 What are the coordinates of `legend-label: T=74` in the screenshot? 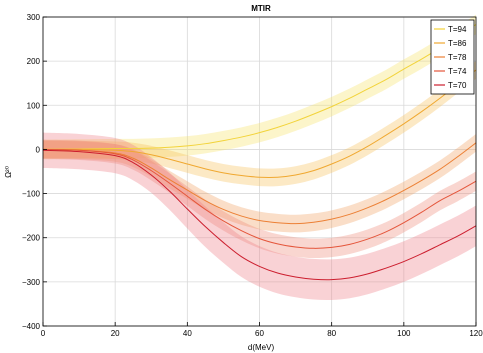 It's located at (457, 71).